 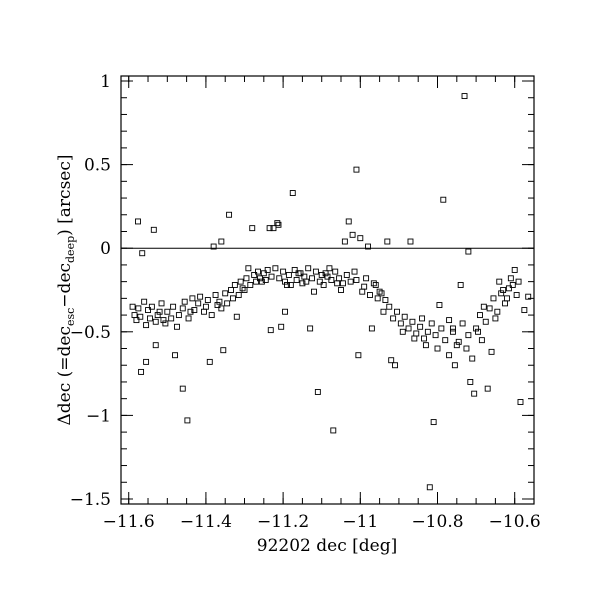 What do you see at coordinates (105, 249) in the screenshot?
I see `y-tick-label: 0` at bounding box center [105, 249].